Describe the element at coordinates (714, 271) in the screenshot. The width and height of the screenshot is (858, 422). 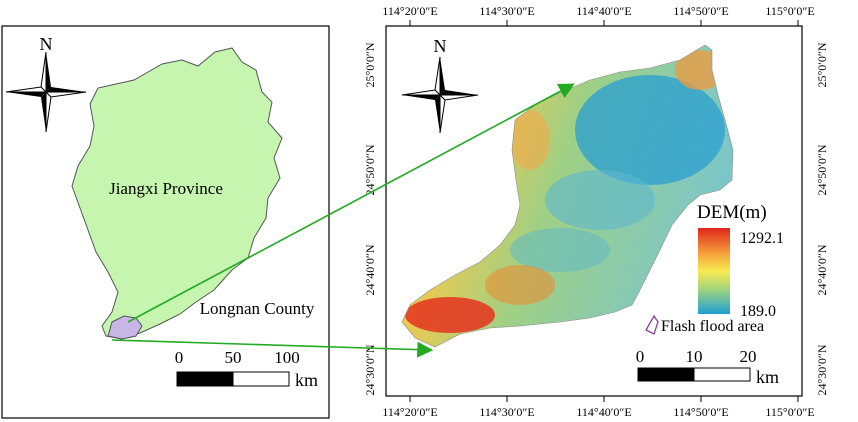
I see `legend-colorbar` at that location.